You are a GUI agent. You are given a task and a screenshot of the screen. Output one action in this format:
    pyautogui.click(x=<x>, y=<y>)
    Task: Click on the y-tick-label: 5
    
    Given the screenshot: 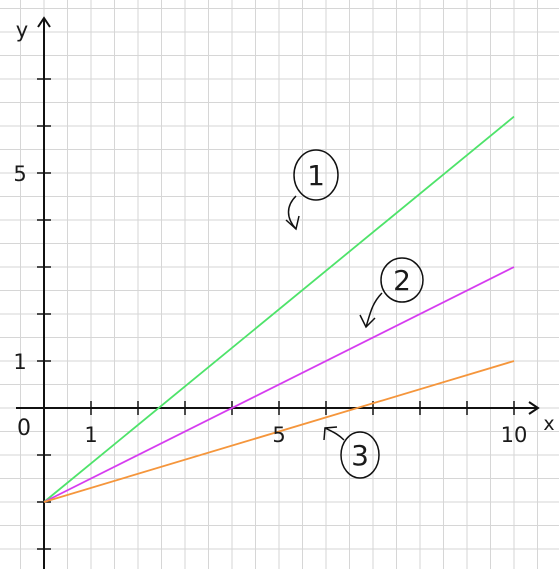 What is the action you would take?
    pyautogui.click(x=19, y=174)
    